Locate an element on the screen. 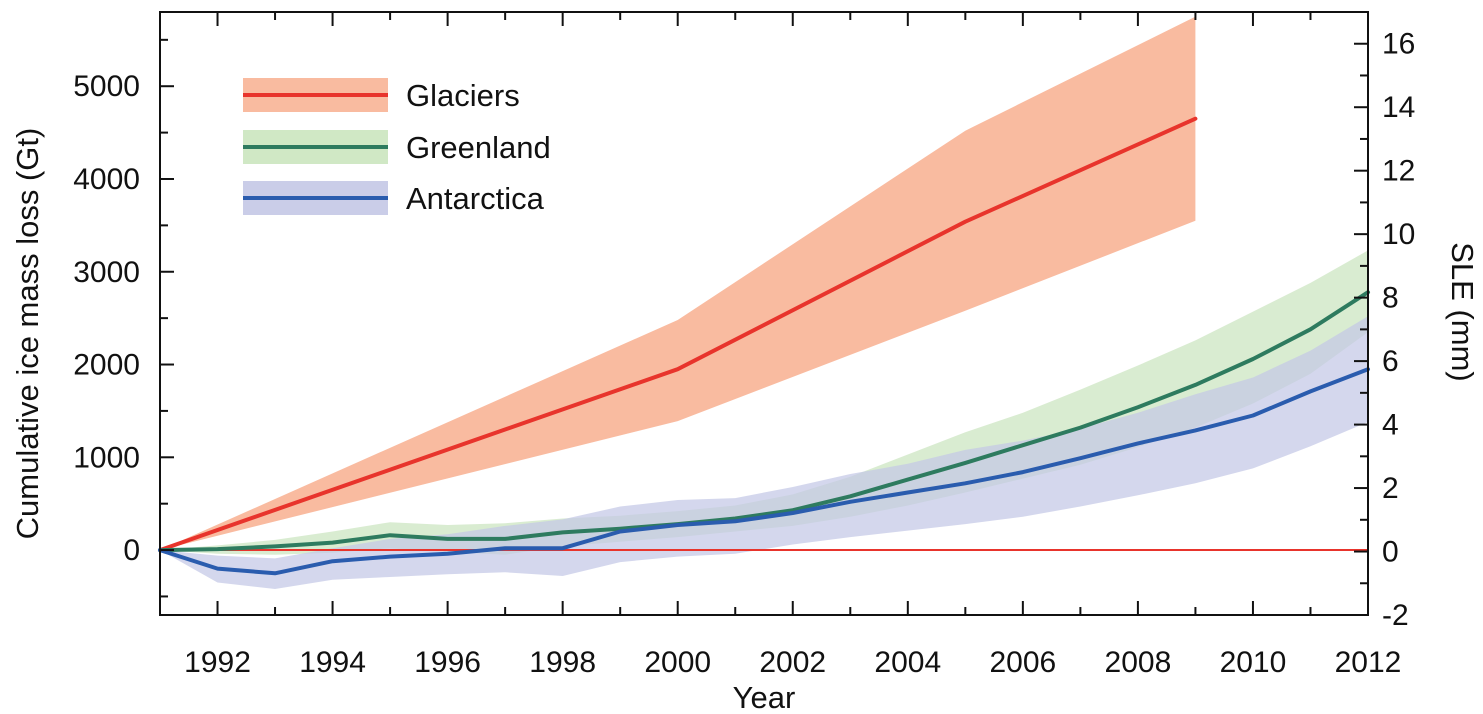 This screenshot has height=714, width=1483. y-tick-label: 1000 is located at coordinates (106, 457).